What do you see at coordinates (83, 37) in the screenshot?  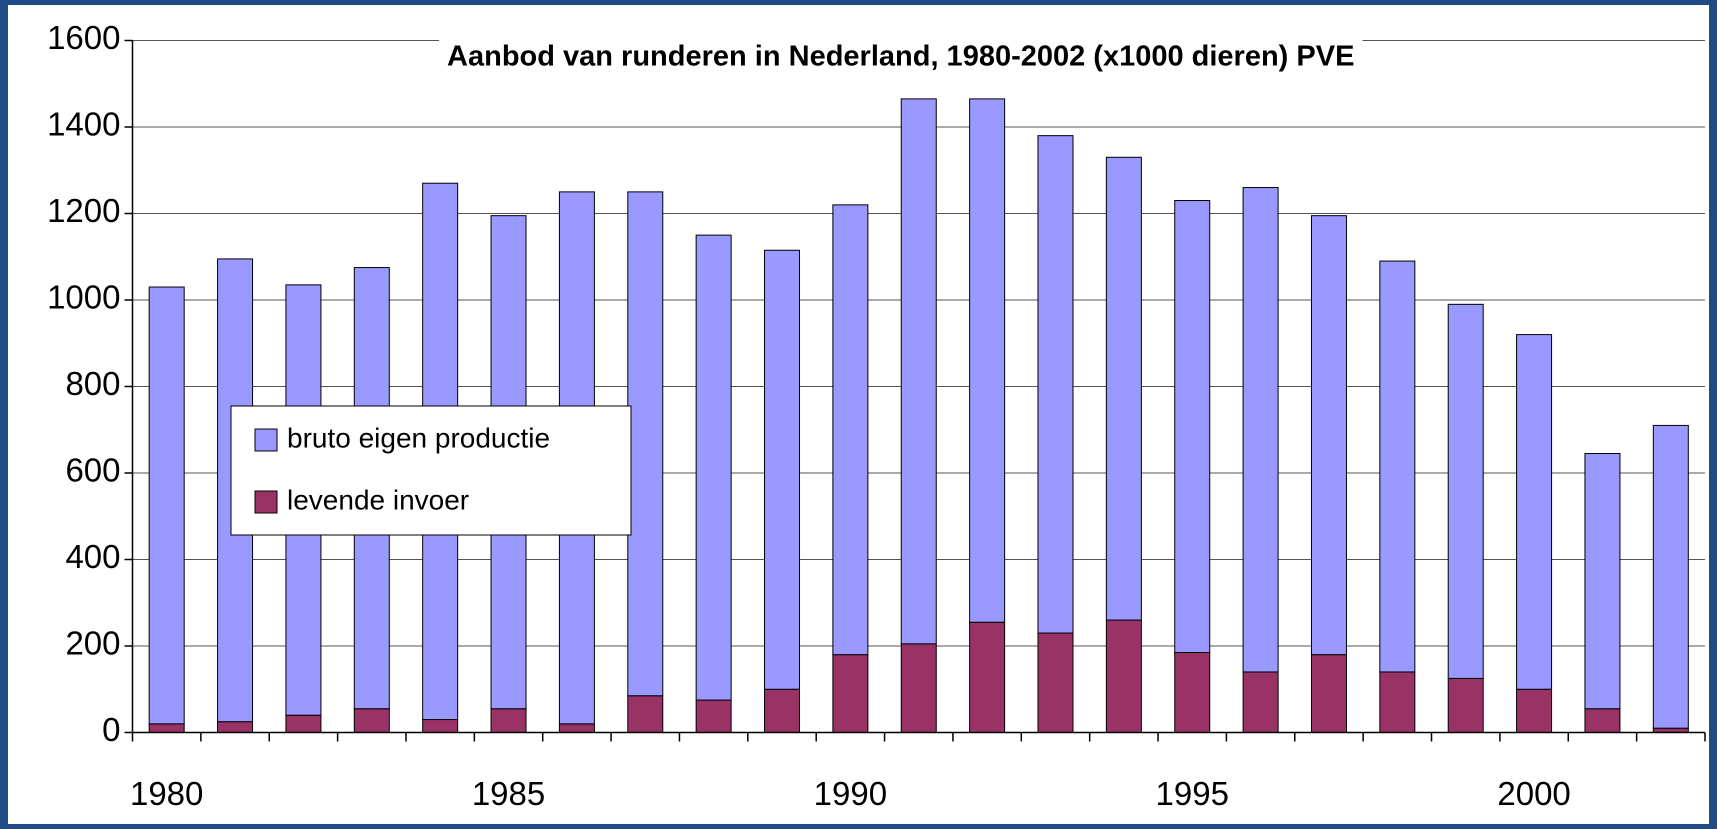 I see `y-tick-label: 1600` at bounding box center [83, 37].